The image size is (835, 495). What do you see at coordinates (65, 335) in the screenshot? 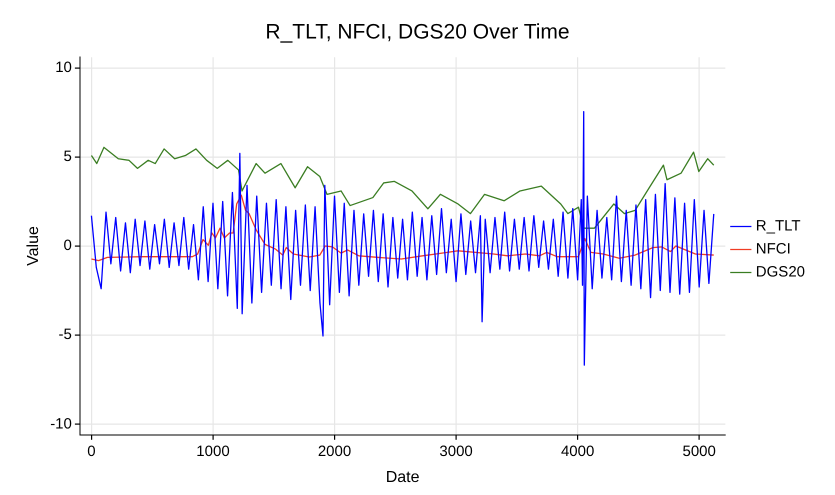
I see `y-tick-label: -5` at bounding box center [65, 335].